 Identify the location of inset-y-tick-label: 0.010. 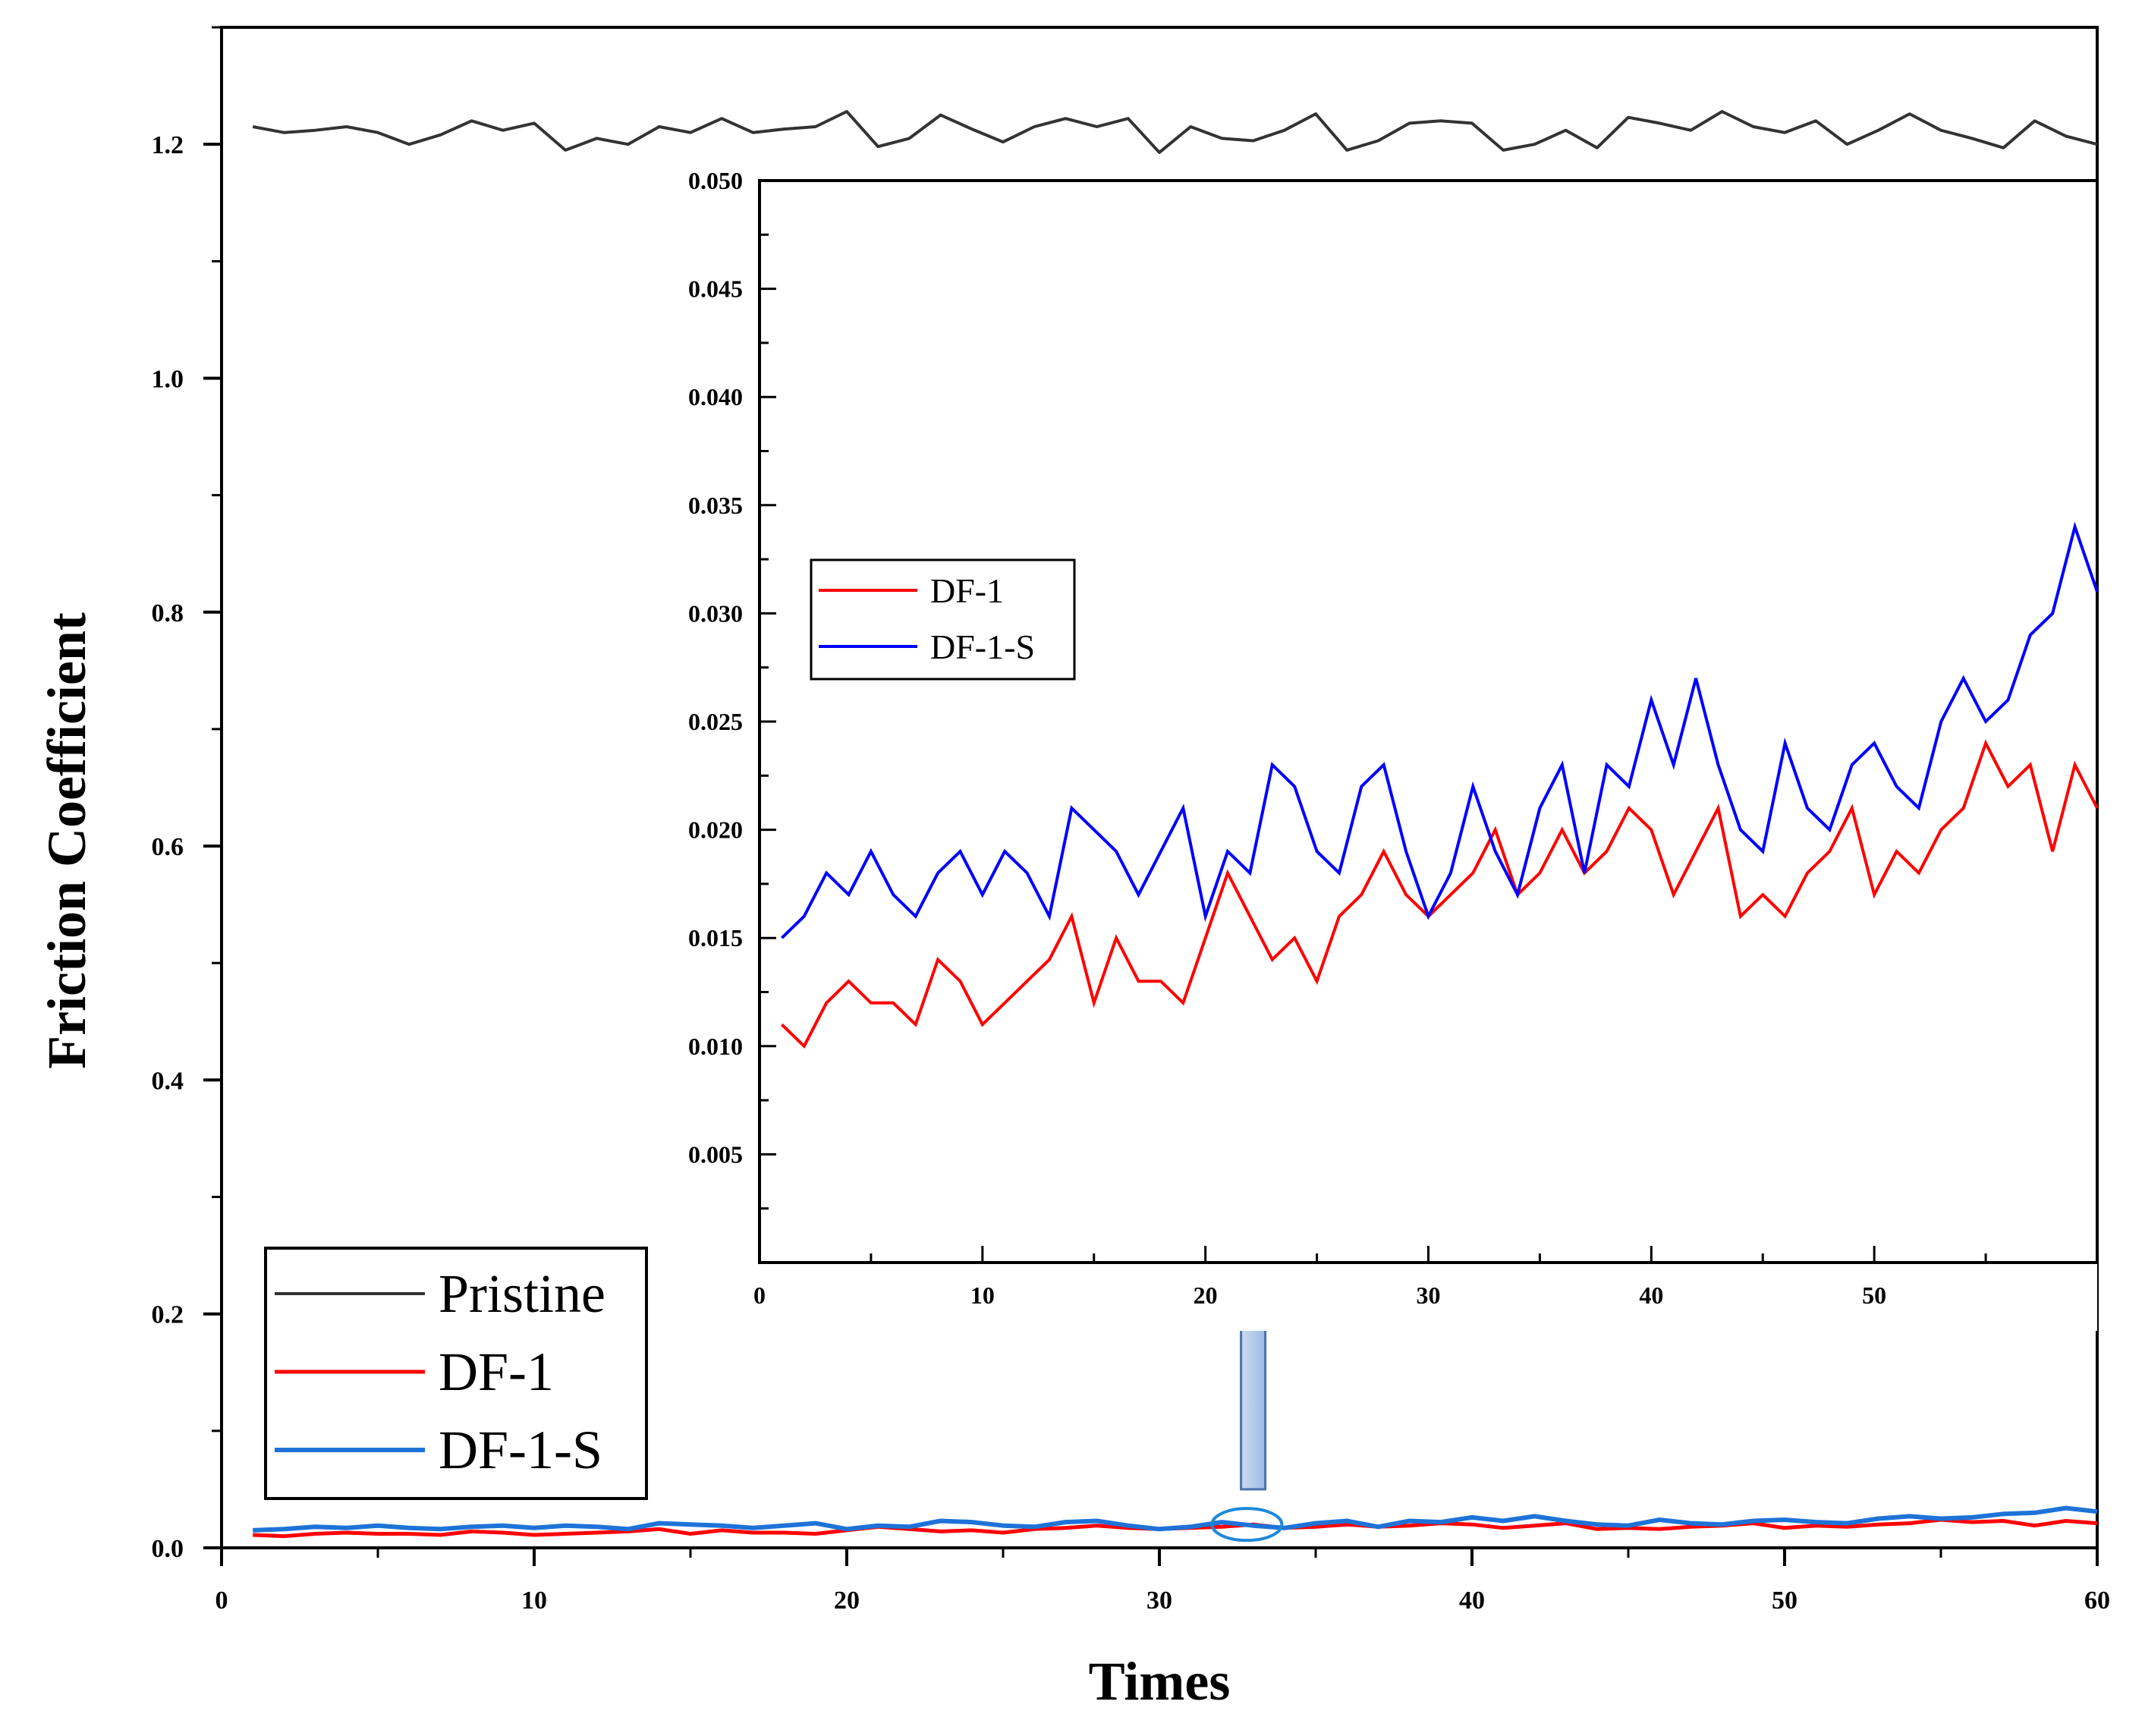
(715, 1046).